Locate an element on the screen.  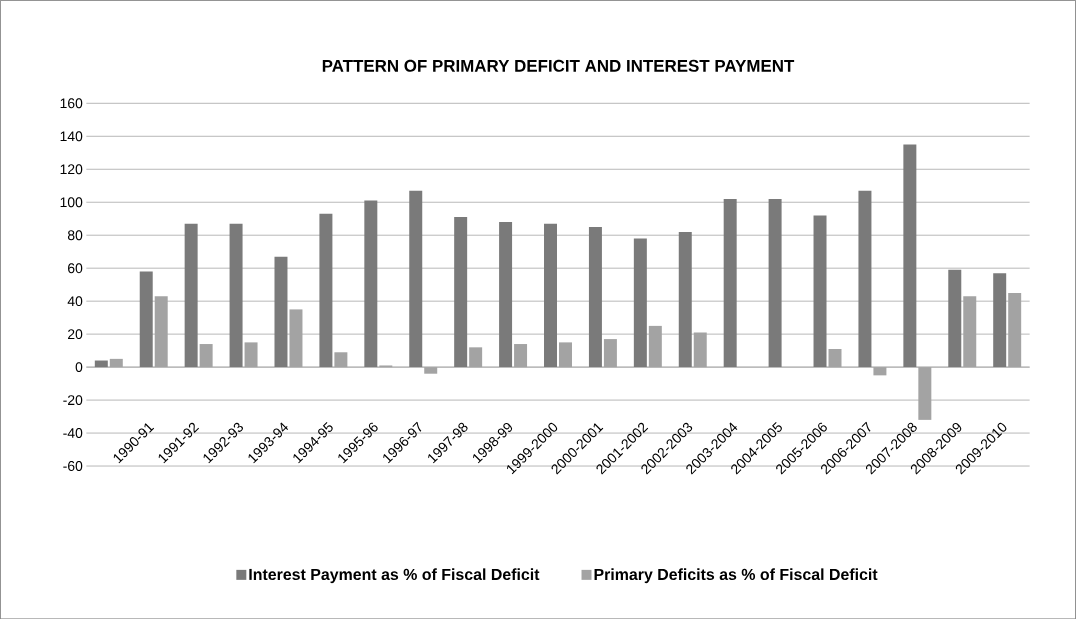
y-tick-label: 40 is located at coordinates (75, 301).